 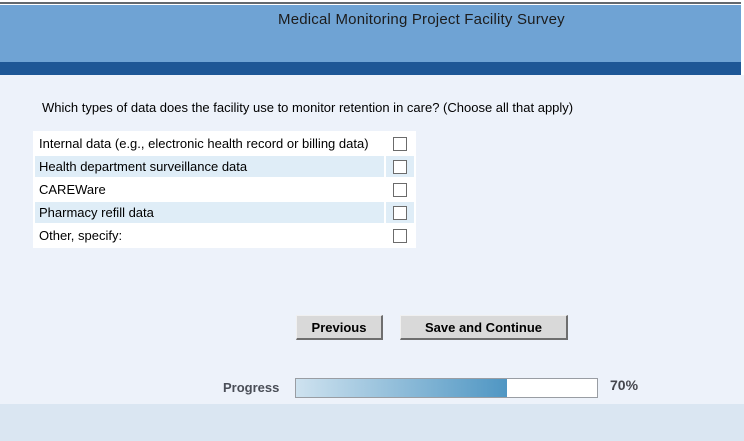 I want to click on top-divider-line, so click(x=370, y=3).